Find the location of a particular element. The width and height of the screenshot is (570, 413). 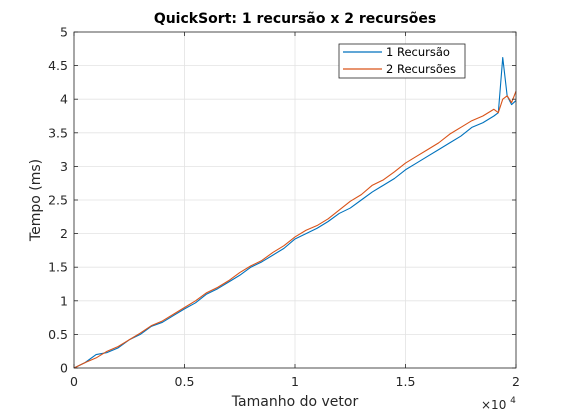

x-tick-label: 0 is located at coordinates (74, 381).